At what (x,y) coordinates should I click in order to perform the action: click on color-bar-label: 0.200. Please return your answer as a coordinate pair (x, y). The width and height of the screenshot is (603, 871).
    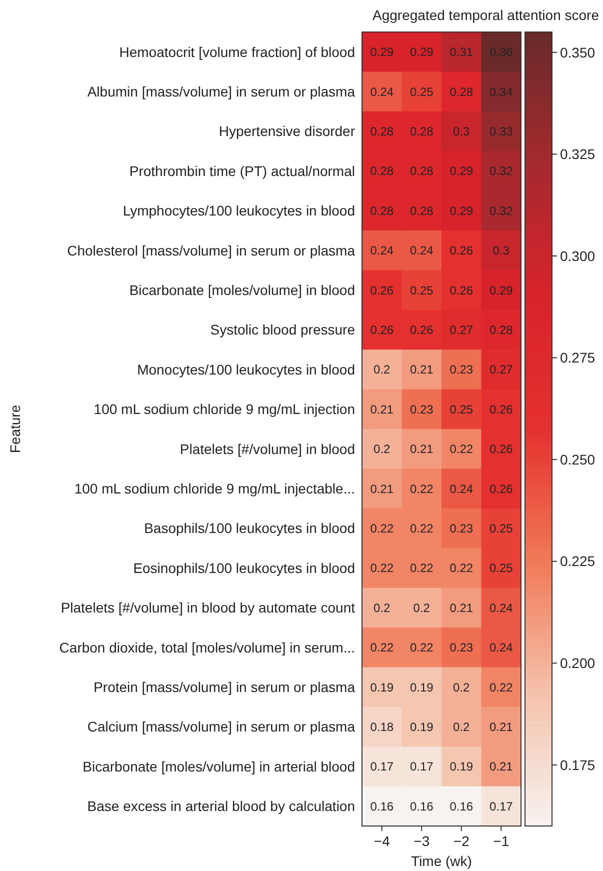
    Looking at the image, I should click on (578, 663).